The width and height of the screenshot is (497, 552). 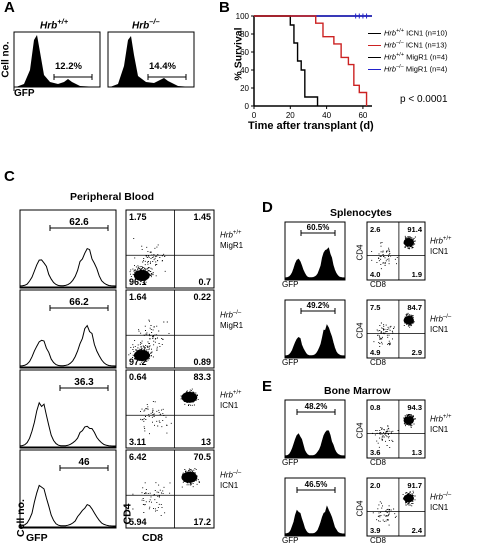 I want to click on panel-e-gfp-label-0: GFP, so click(x=290, y=462).